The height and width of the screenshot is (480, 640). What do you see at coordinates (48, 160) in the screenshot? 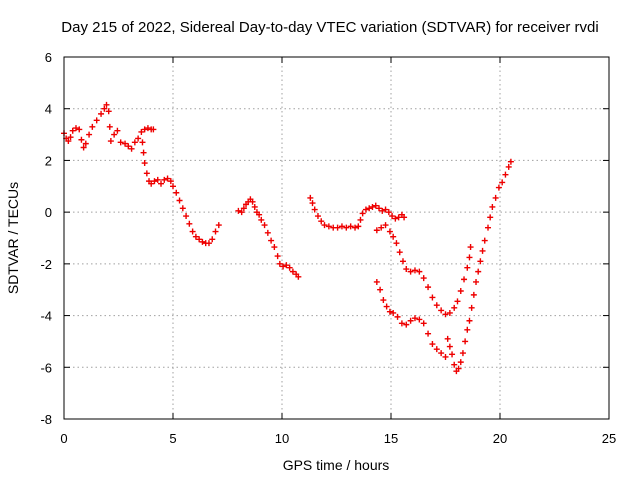
I see `y-tick-label: 2` at bounding box center [48, 160].